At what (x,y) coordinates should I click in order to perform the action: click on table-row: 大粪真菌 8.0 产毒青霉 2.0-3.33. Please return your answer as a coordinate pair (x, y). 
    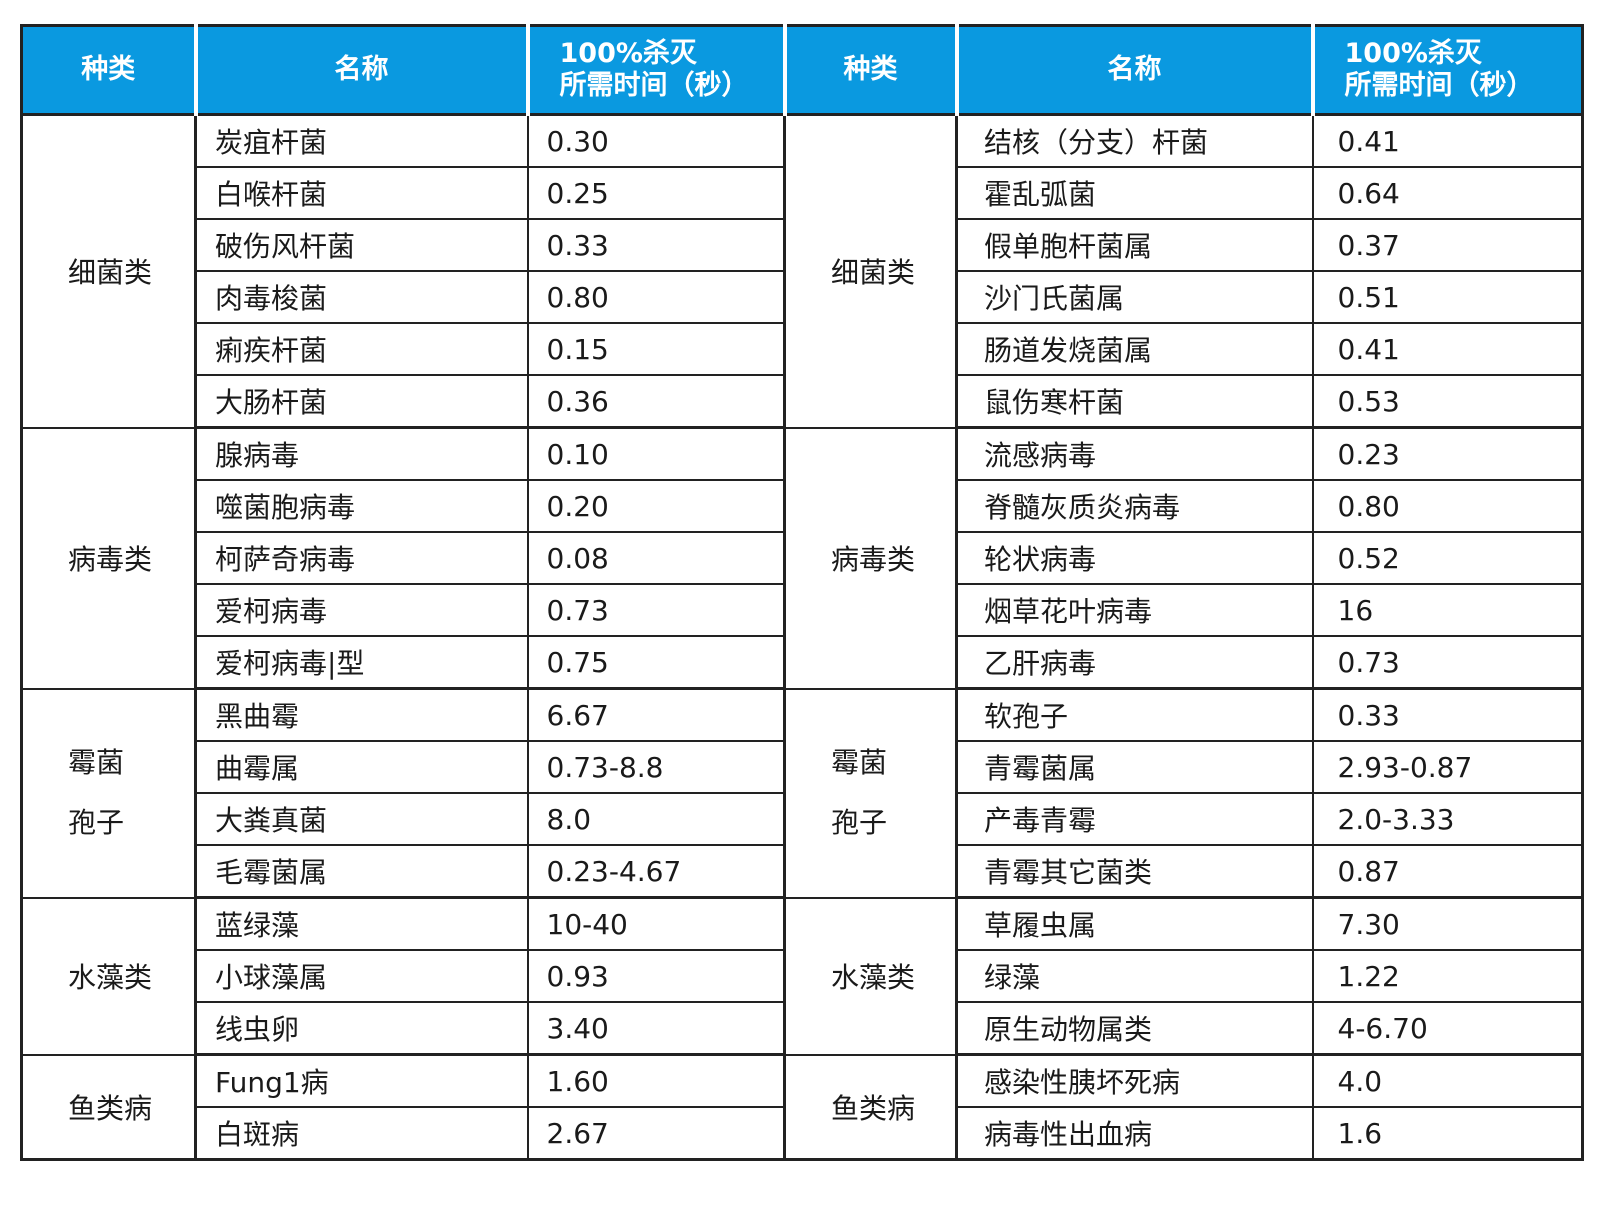
    Looking at the image, I should click on (803, 819).